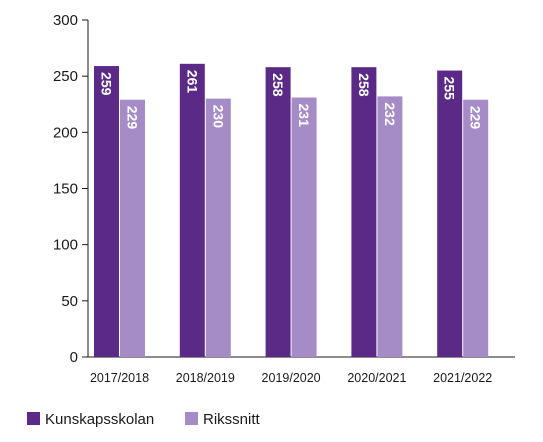 This screenshot has height=442, width=543. Describe the element at coordinates (462, 378) in the screenshot. I see `x-tick-label: 2021/2022` at that location.